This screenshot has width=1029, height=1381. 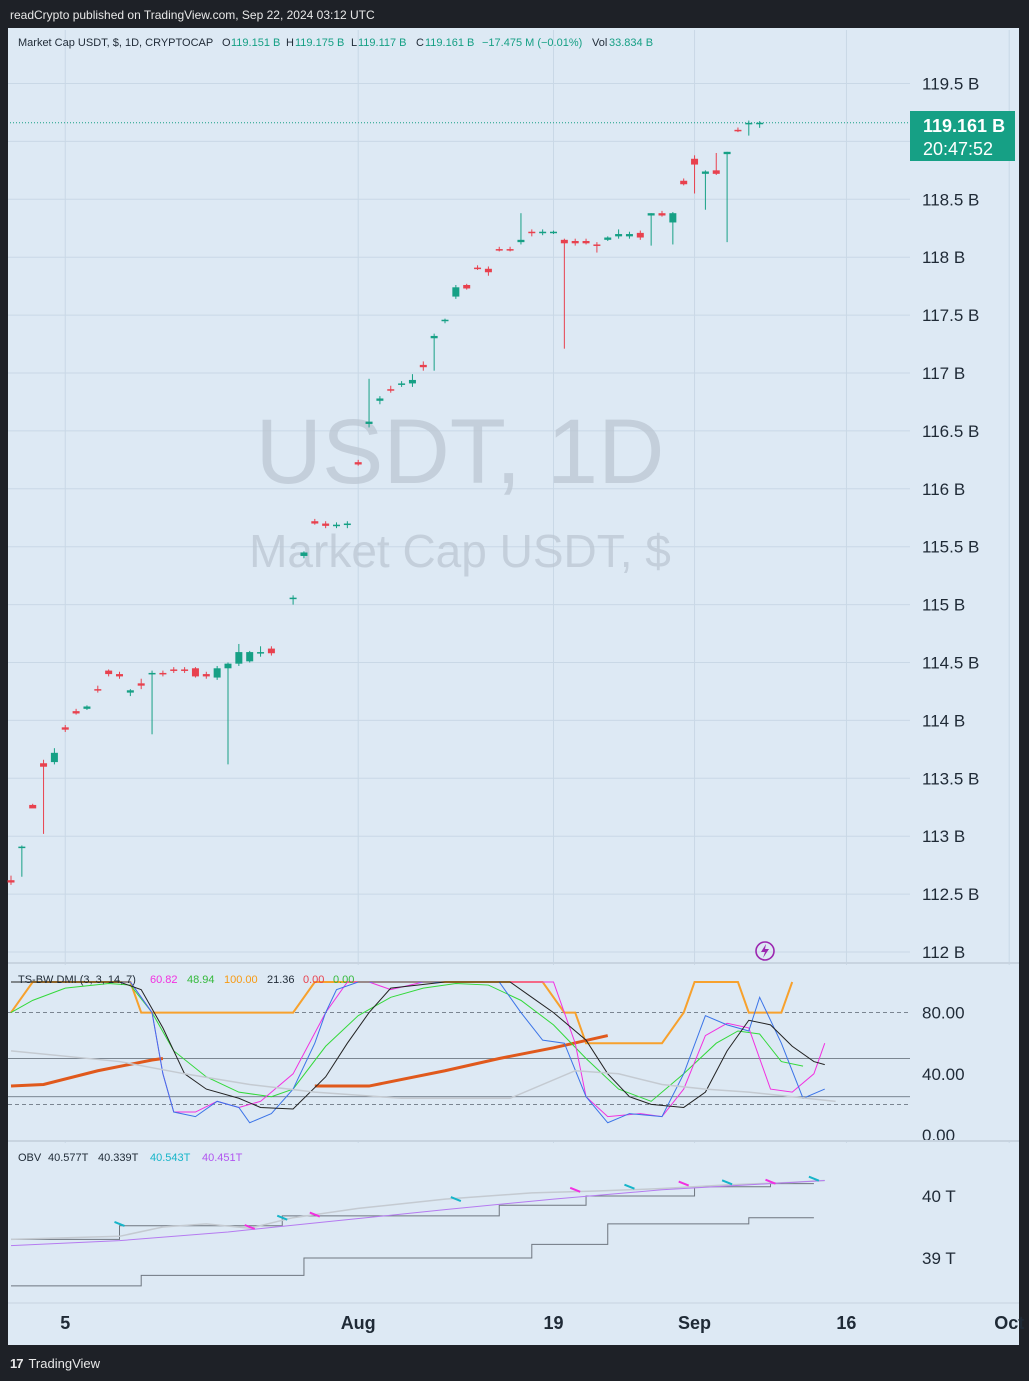 I want to click on obv-indicator: 39 T 40 T, so click(x=483, y=1231).